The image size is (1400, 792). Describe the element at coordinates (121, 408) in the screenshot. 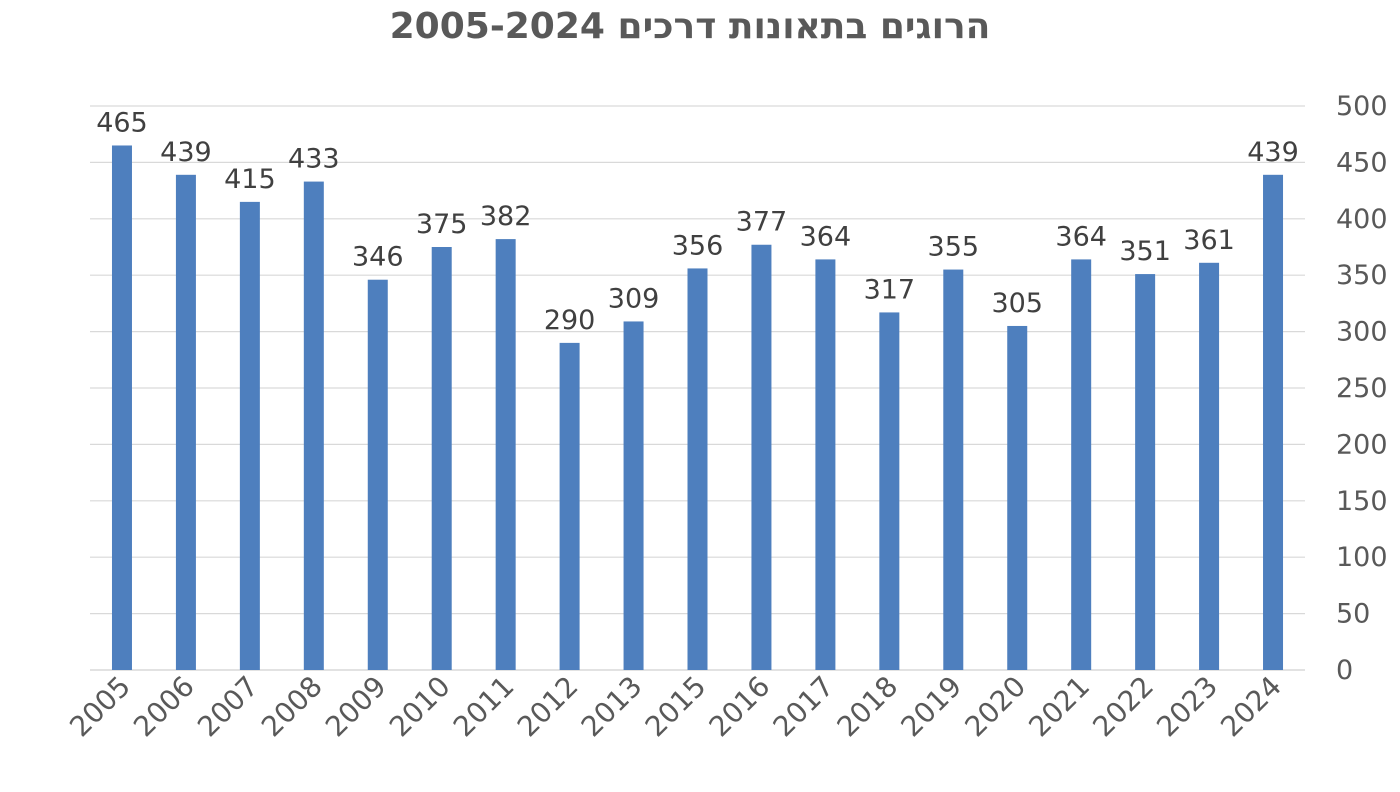

I see `bar-2005` at that location.